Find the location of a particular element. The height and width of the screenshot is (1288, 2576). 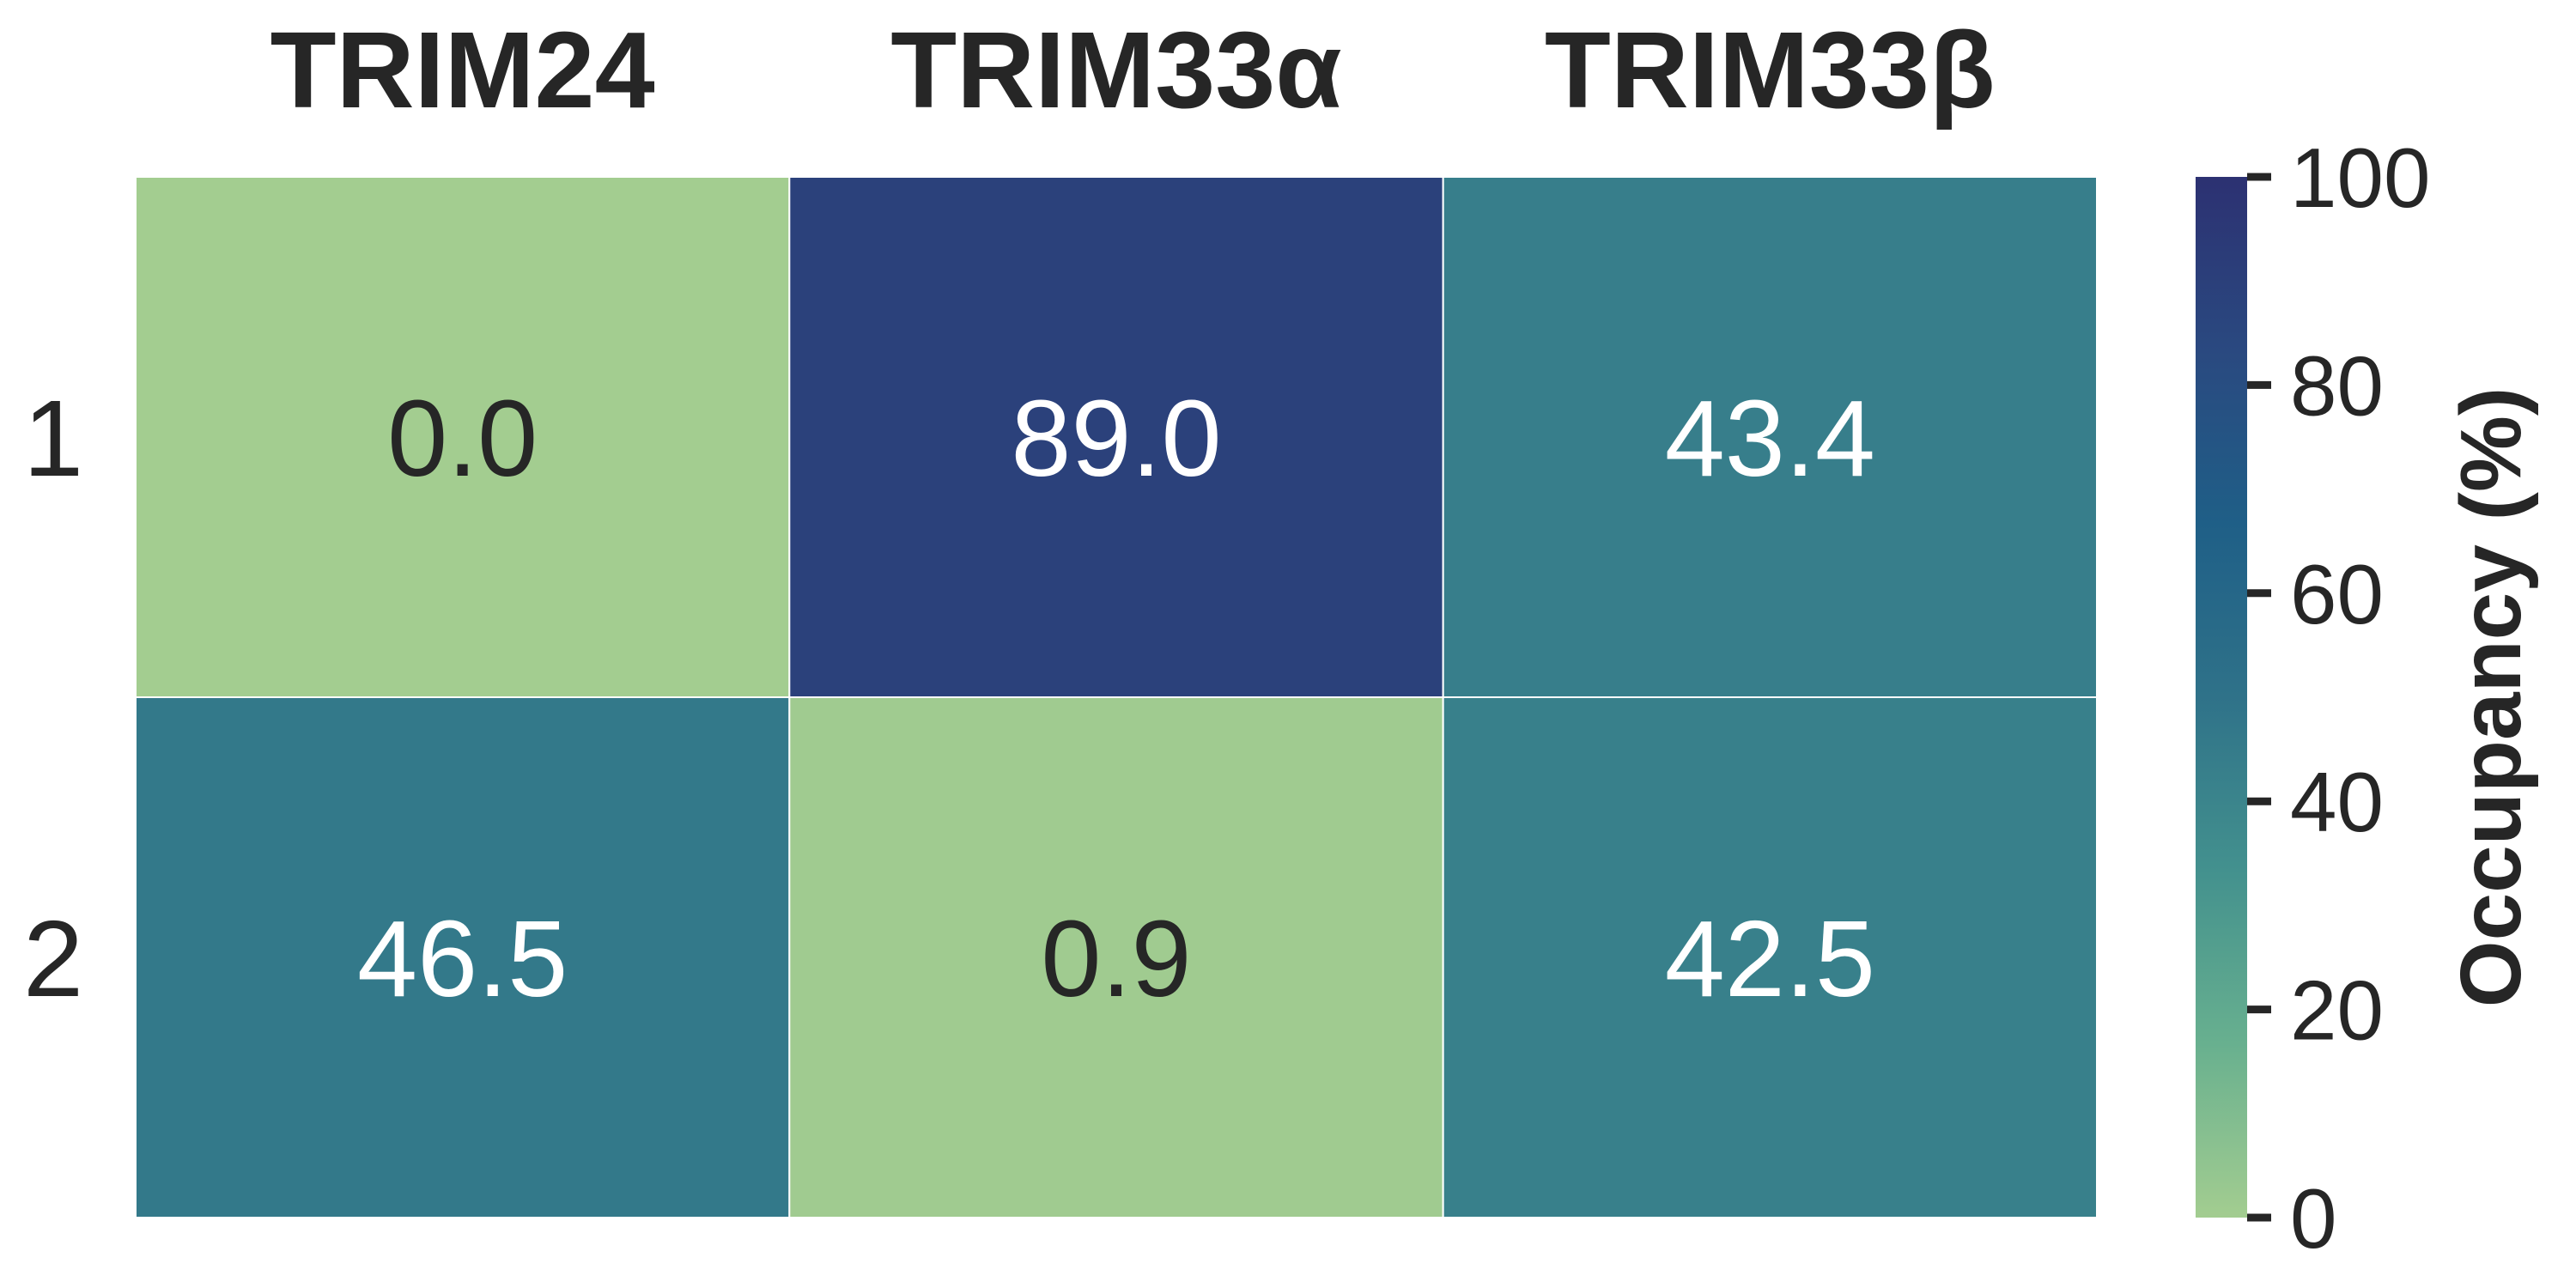

colorbar-tick-label: 100 is located at coordinates (2361, 178).